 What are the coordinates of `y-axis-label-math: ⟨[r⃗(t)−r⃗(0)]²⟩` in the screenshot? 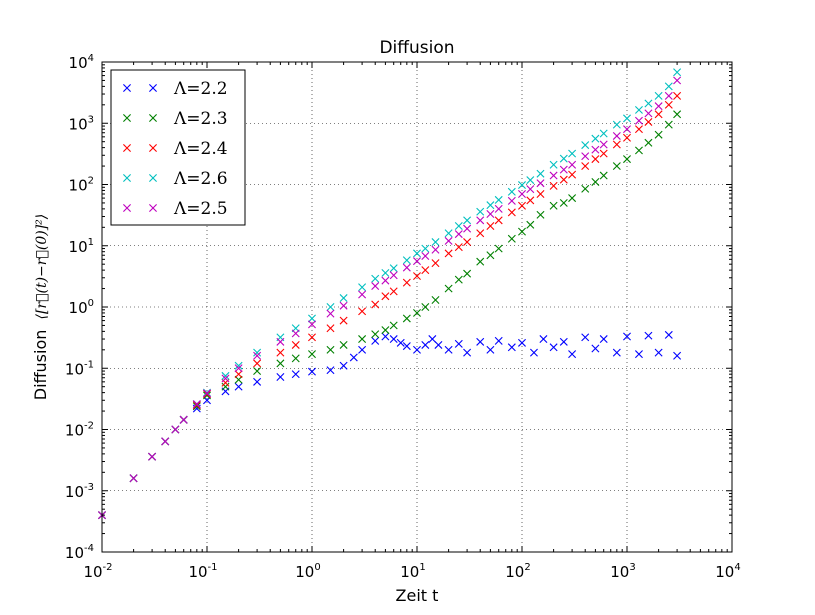 It's located at (42, 267).